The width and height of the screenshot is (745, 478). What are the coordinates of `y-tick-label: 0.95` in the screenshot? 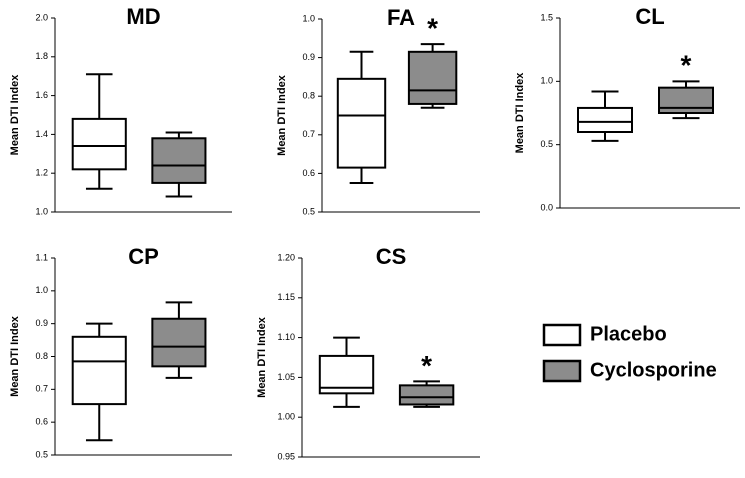 It's located at (286, 456).